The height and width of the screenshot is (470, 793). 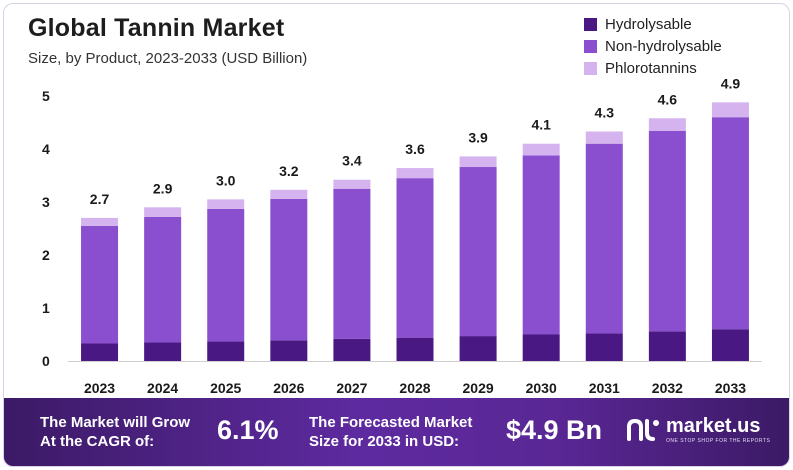 What do you see at coordinates (162, 388) in the screenshot?
I see `x-tick-label: 2024` at bounding box center [162, 388].